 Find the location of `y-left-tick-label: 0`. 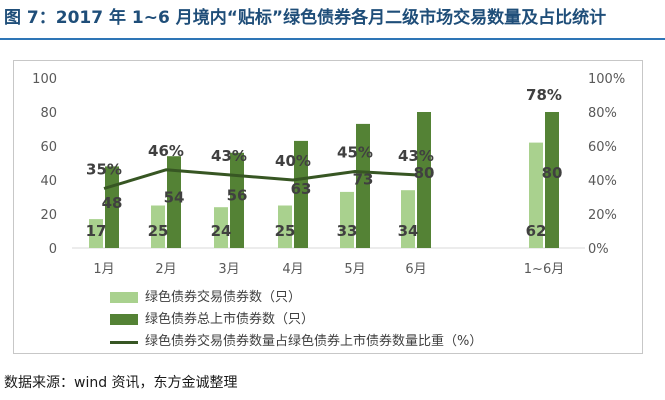

y-left-tick-label: 0 is located at coordinates (53, 249).